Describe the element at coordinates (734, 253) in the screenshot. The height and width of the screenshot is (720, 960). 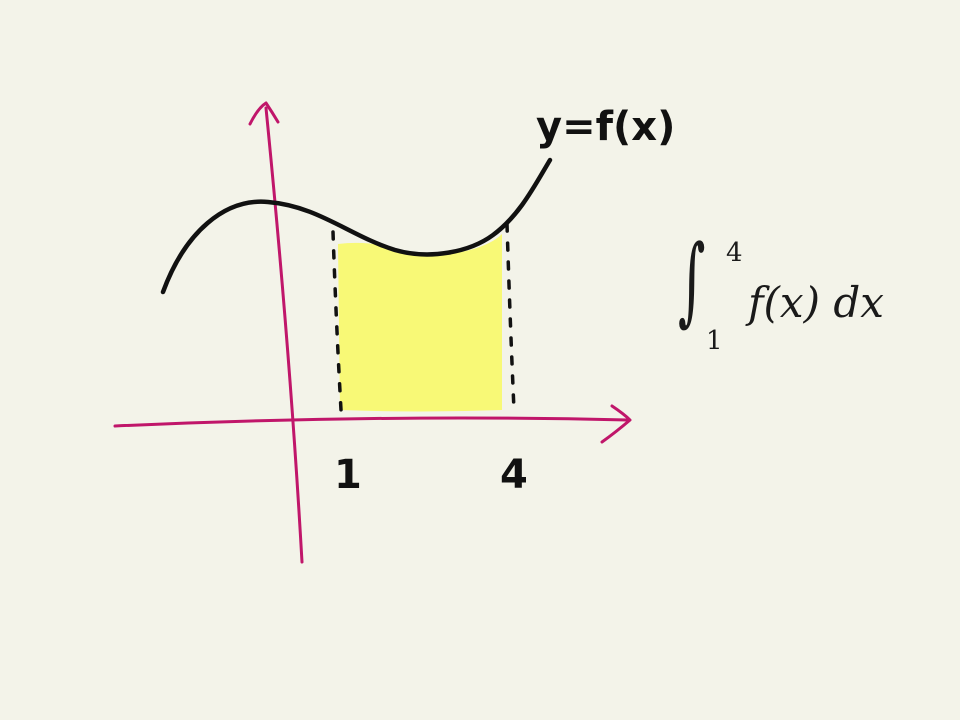
I see `upper-limit: 4` at that location.